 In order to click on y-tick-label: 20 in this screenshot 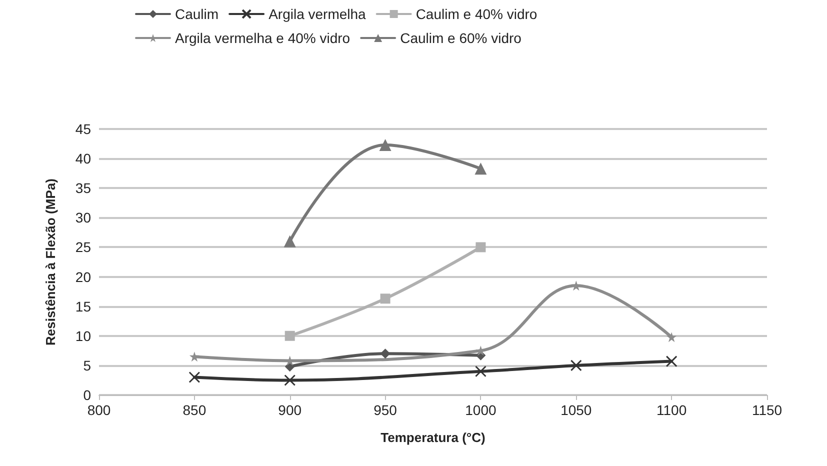, I will do `click(83, 276)`.